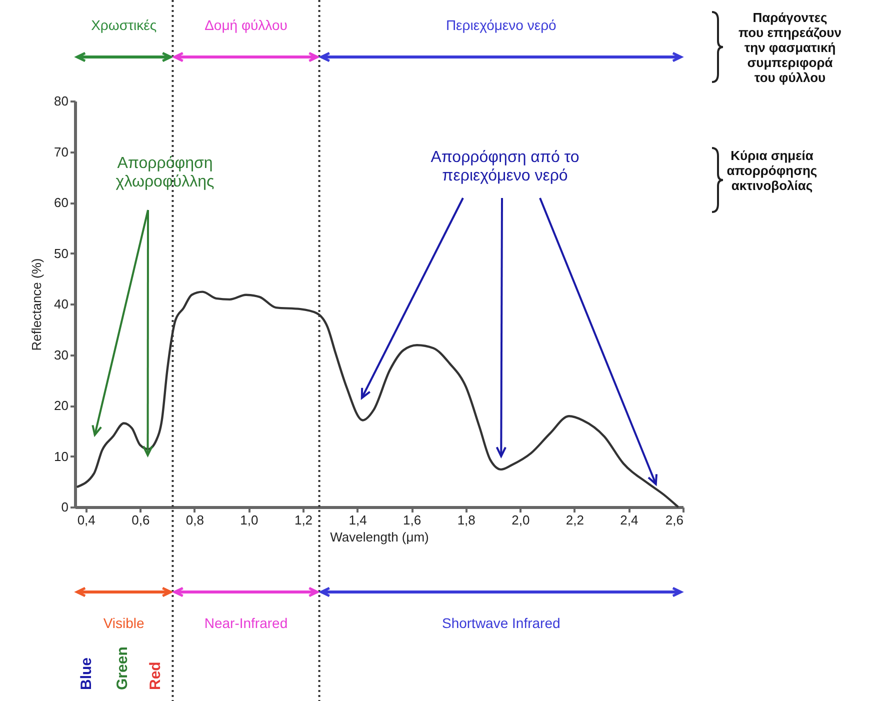 The image size is (869, 701). I want to click on y-tick-label: 70, so click(61, 152).